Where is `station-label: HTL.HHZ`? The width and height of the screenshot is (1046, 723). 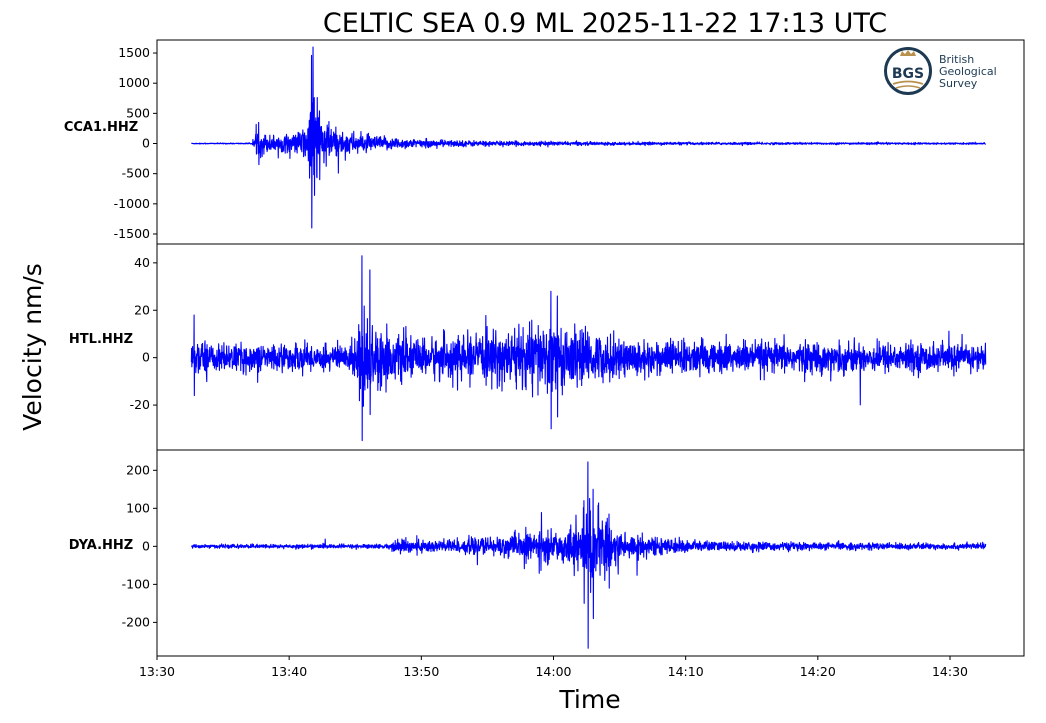
station-label: HTL.HHZ is located at coordinates (101, 339).